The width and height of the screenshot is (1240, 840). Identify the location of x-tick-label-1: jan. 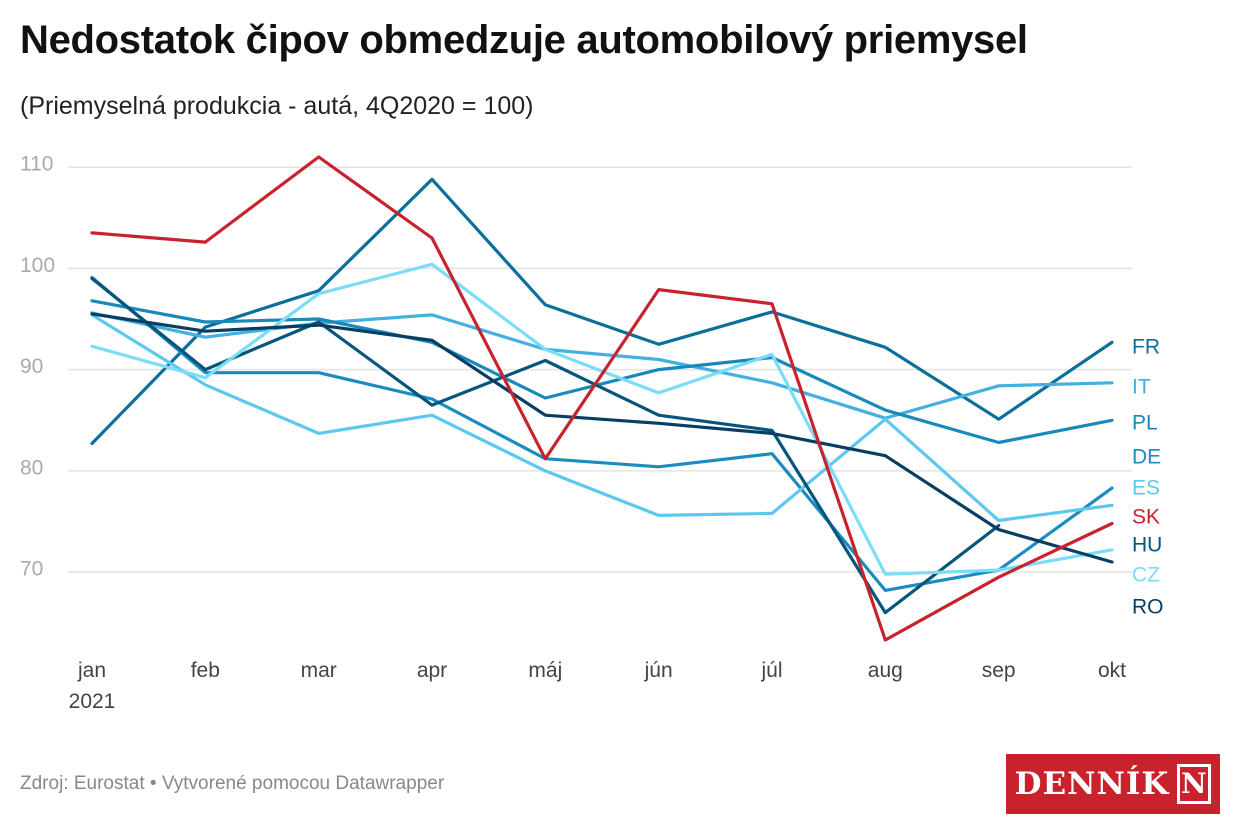
(91, 670).